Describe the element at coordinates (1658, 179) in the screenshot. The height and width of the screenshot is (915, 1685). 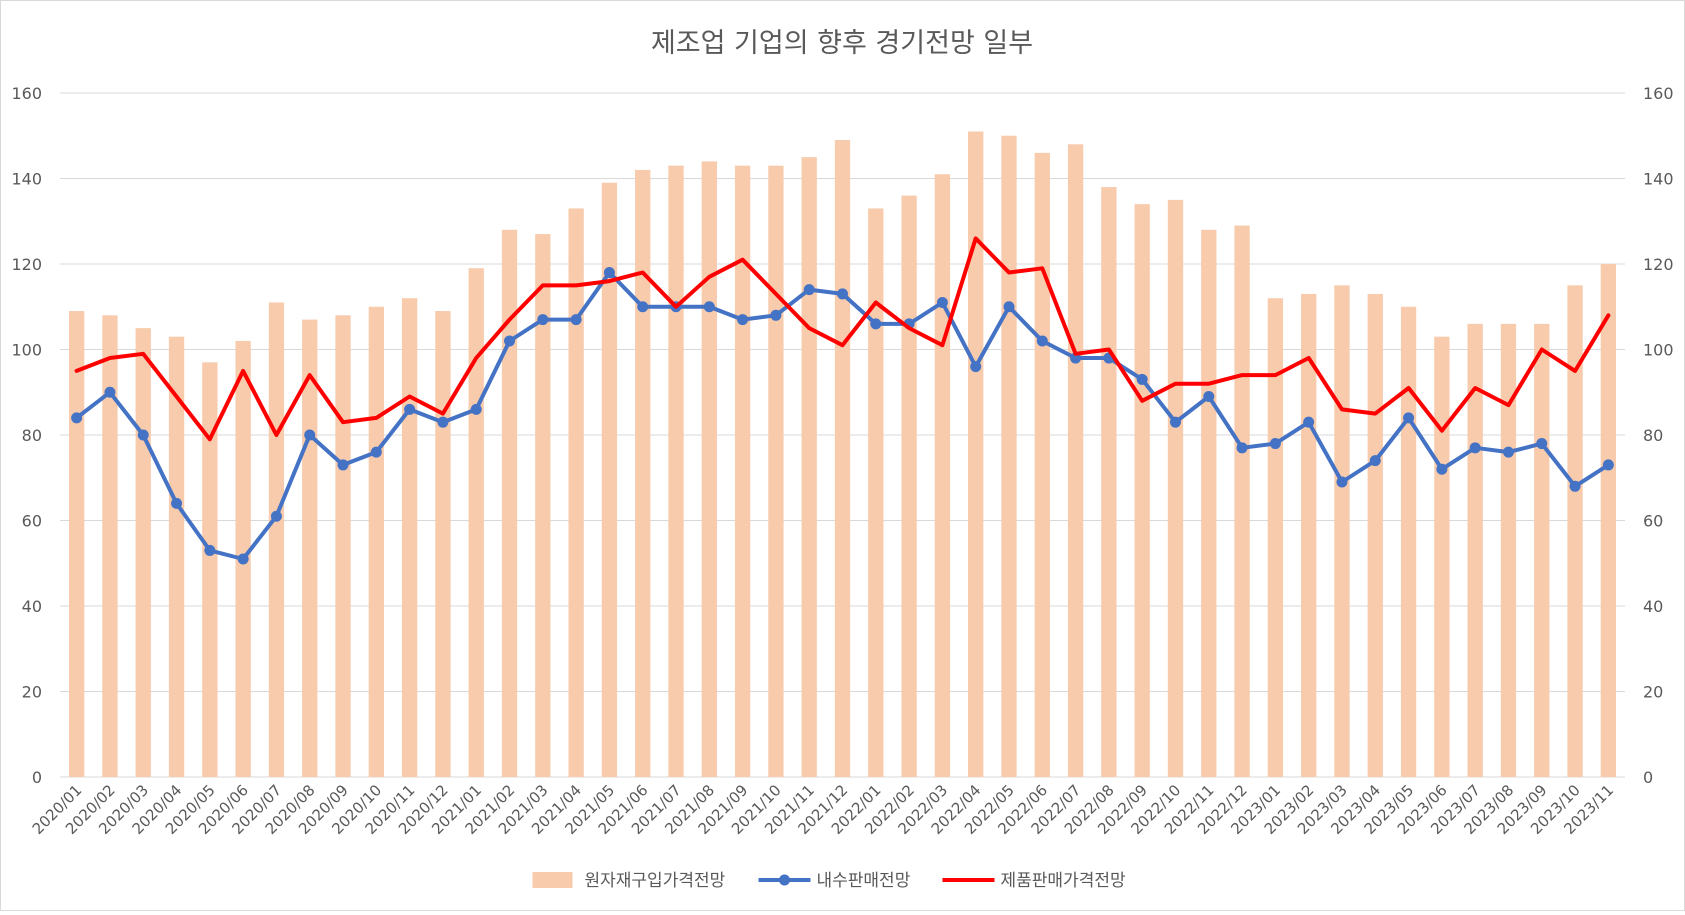
I see `y-tick-label-right: 140` at that location.